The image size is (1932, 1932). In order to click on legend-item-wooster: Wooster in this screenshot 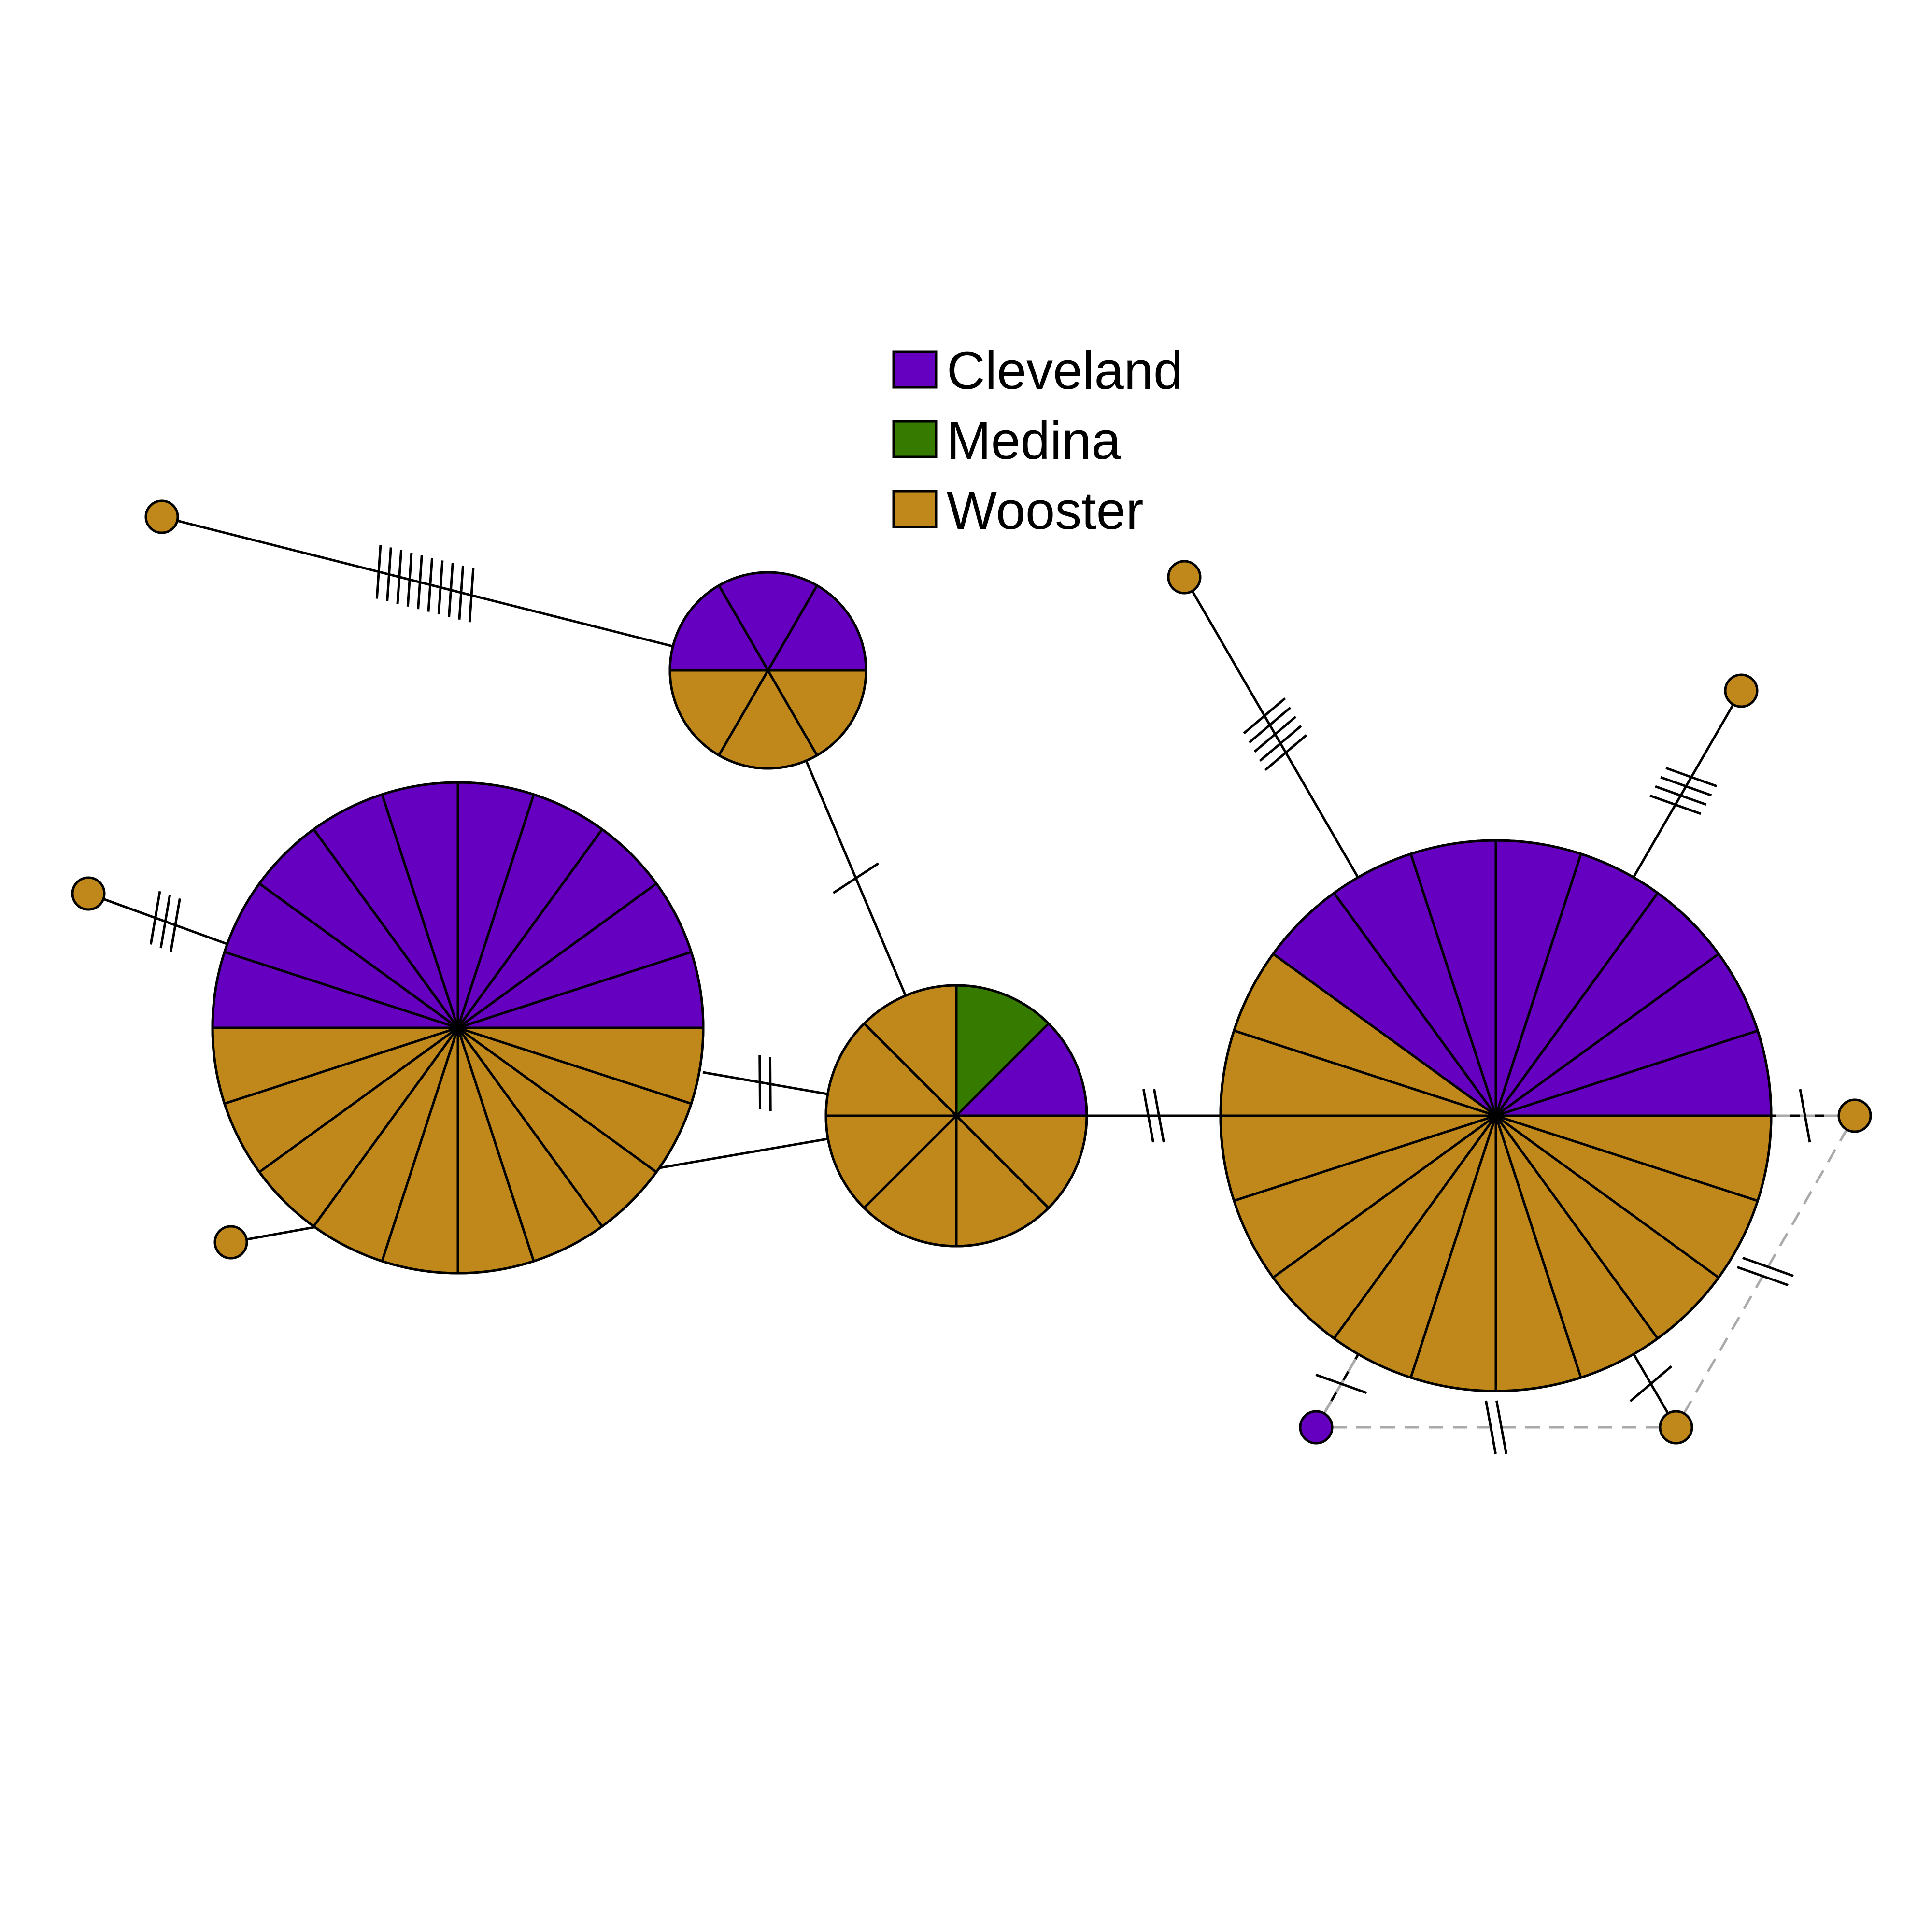, I will do `click(1018, 510)`.